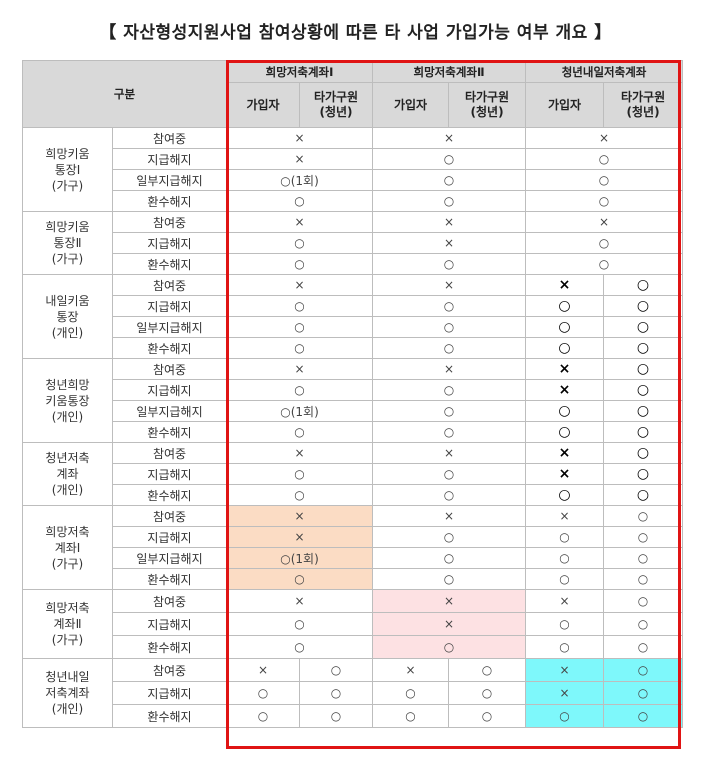 The width and height of the screenshot is (711, 766). What do you see at coordinates (67, 624) in the screenshot?
I see `group-label: 희망저축 계좌Ⅱ (가구)` at bounding box center [67, 624].